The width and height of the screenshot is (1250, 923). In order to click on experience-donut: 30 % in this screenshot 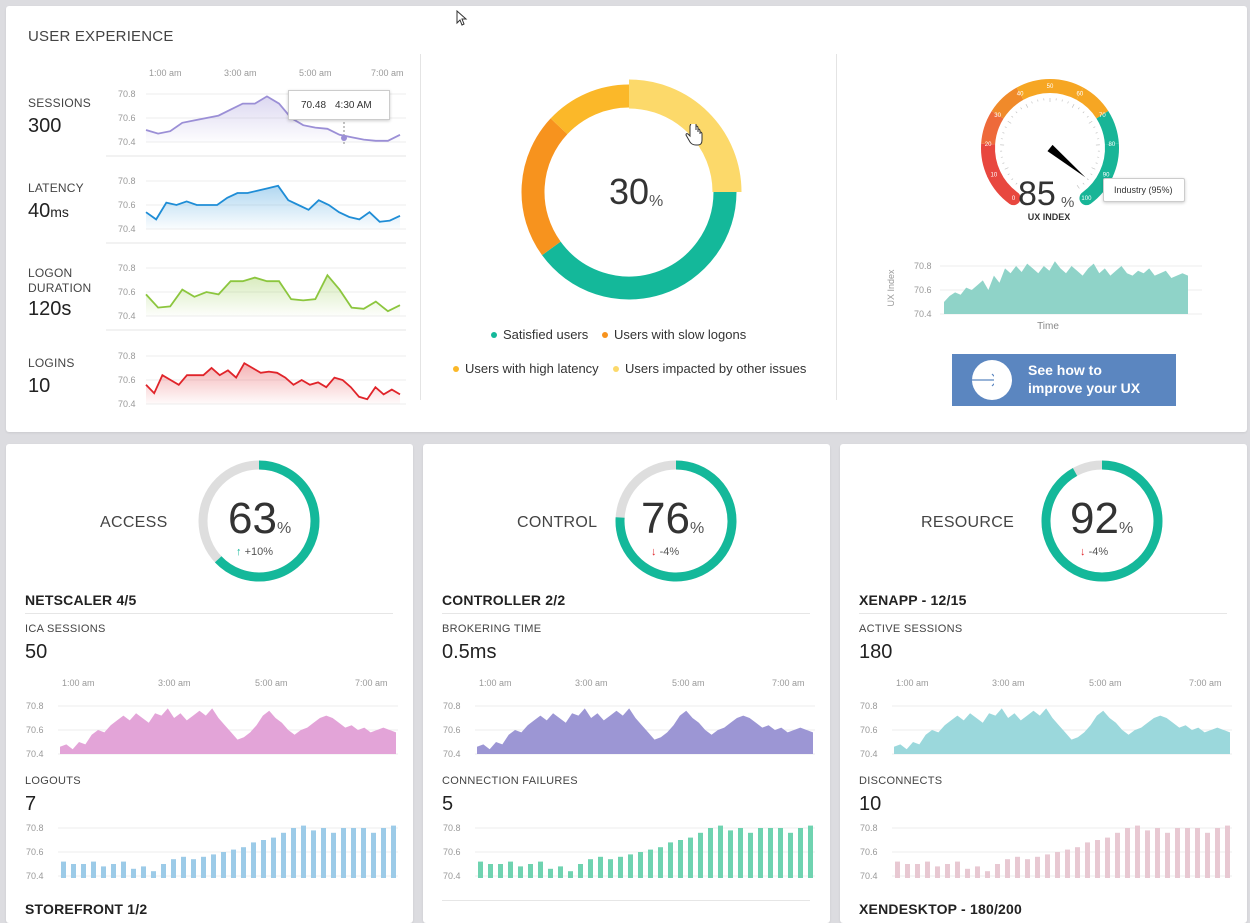, I will do `click(632, 192)`.